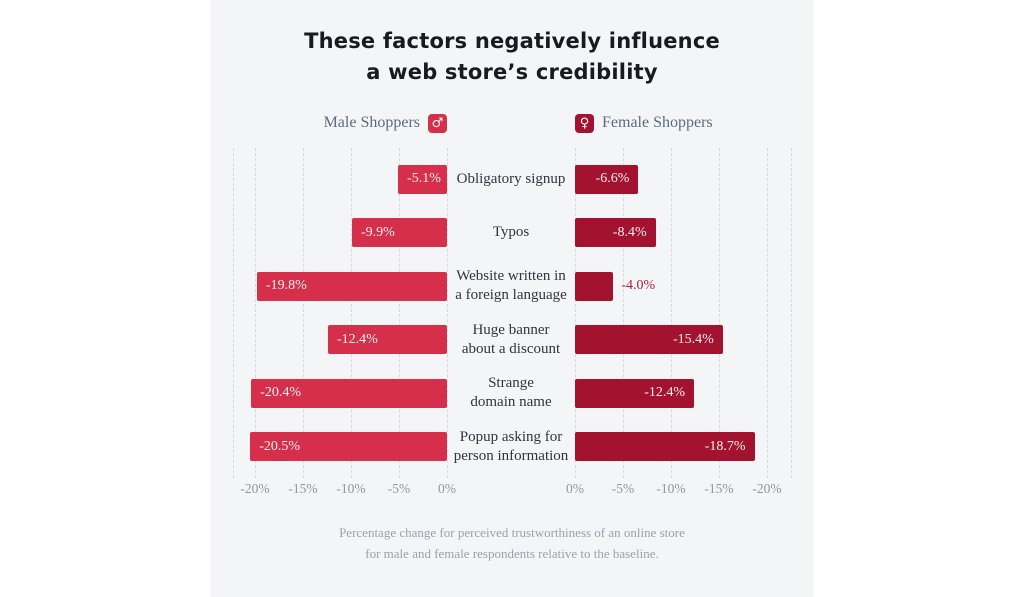 Image resolution: width=1024 pixels, height=597 pixels. I want to click on category-label: Obligatory signup, so click(511, 178).